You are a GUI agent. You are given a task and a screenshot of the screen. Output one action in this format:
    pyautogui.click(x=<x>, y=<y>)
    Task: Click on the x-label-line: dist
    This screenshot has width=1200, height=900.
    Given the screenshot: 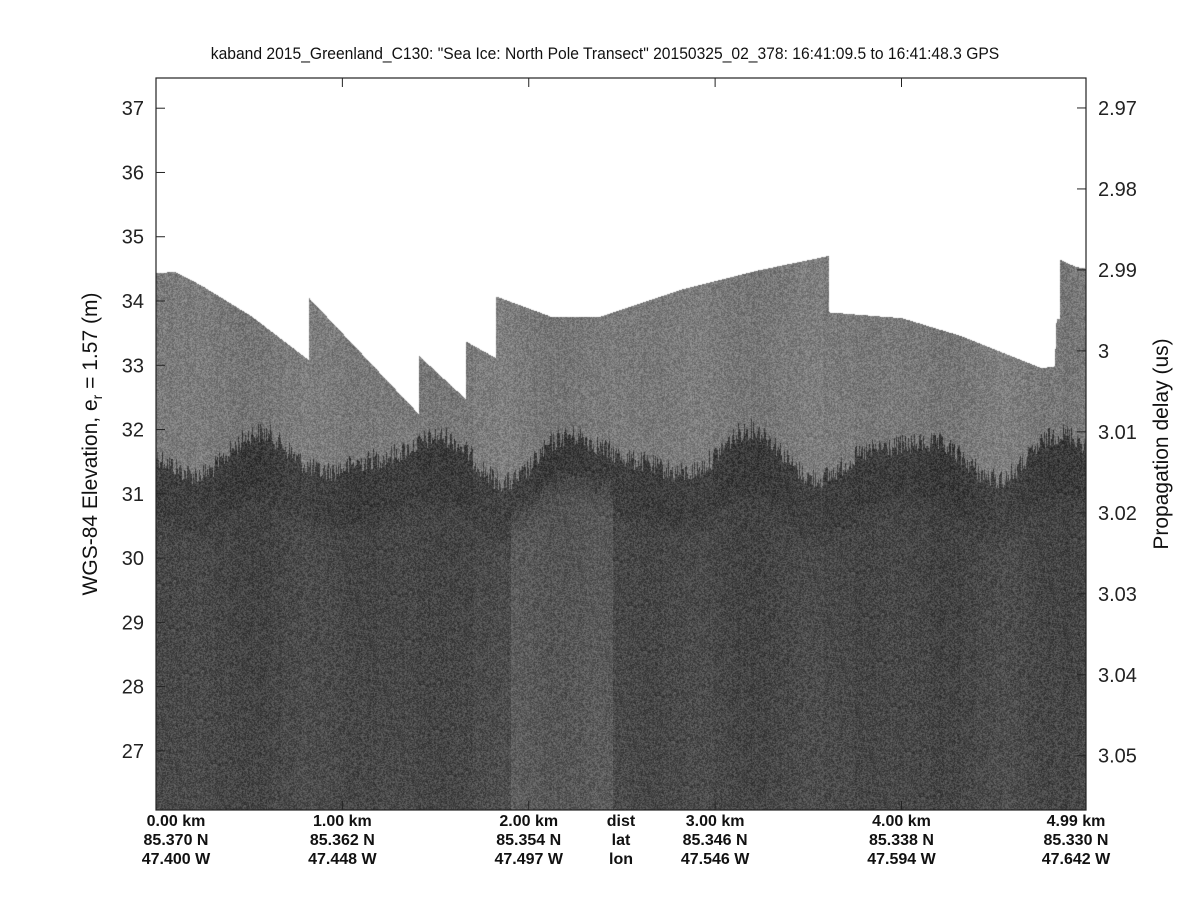 What is the action you would take?
    pyautogui.click(x=621, y=821)
    